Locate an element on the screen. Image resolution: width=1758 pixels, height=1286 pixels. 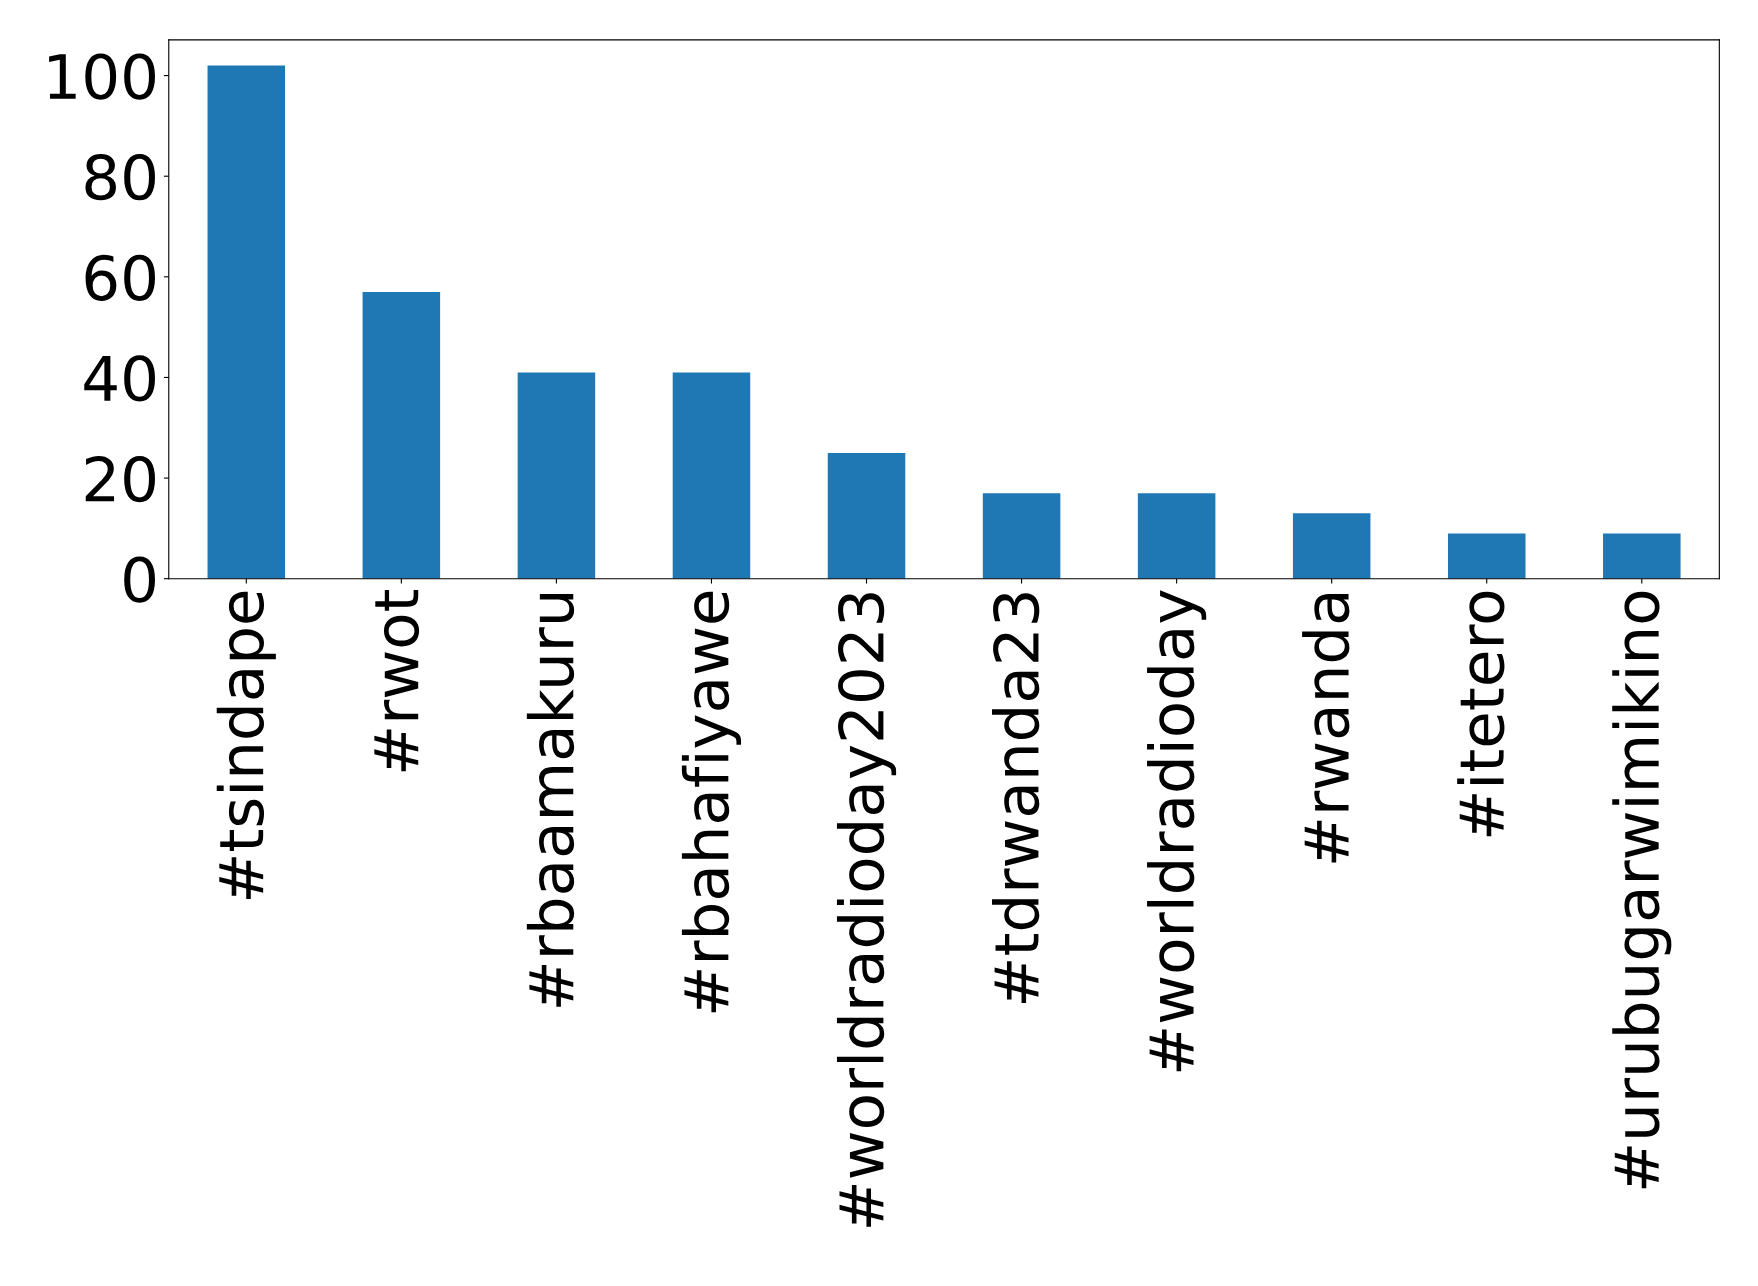
y-tick-label: 20 is located at coordinates (120, 479).